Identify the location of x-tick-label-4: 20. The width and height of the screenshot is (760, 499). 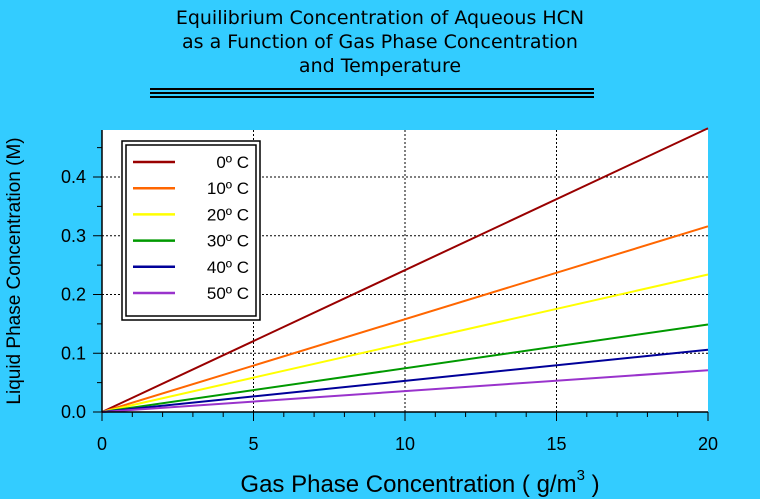
(708, 444).